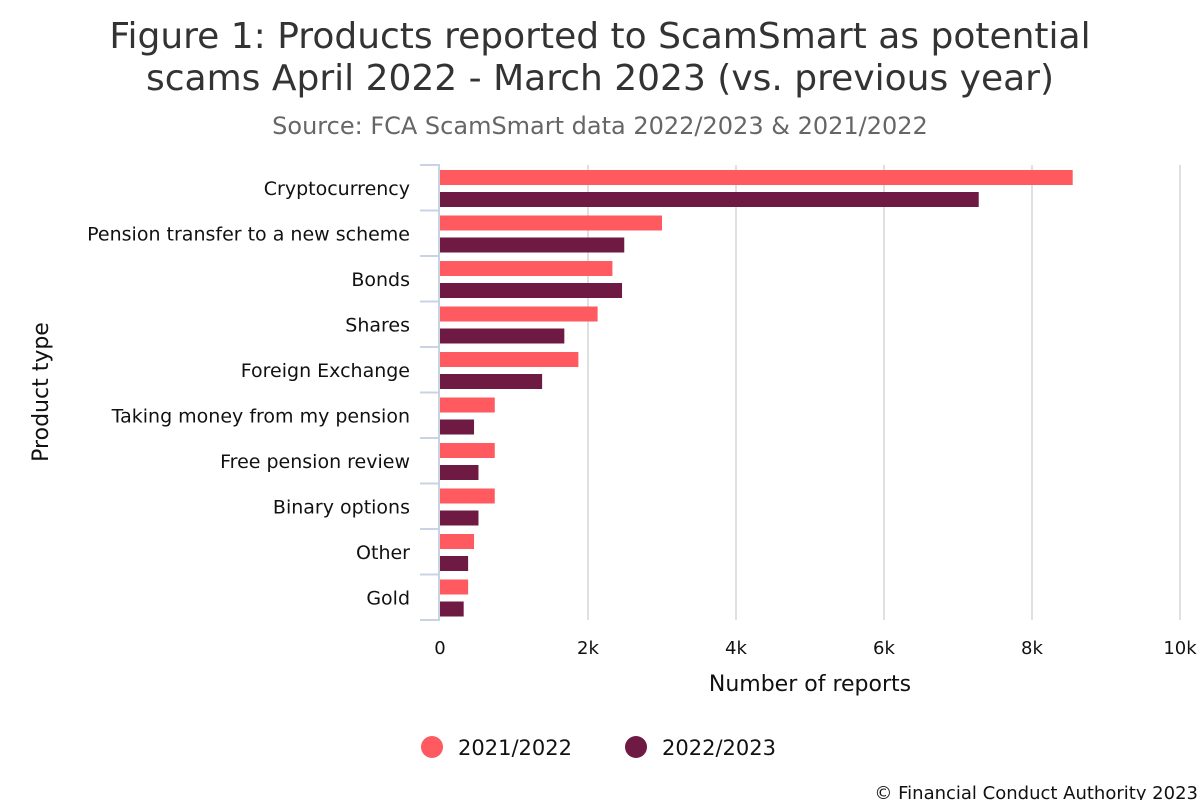  Describe the element at coordinates (380, 280) in the screenshot. I see `category-label-2: Bonds` at that location.